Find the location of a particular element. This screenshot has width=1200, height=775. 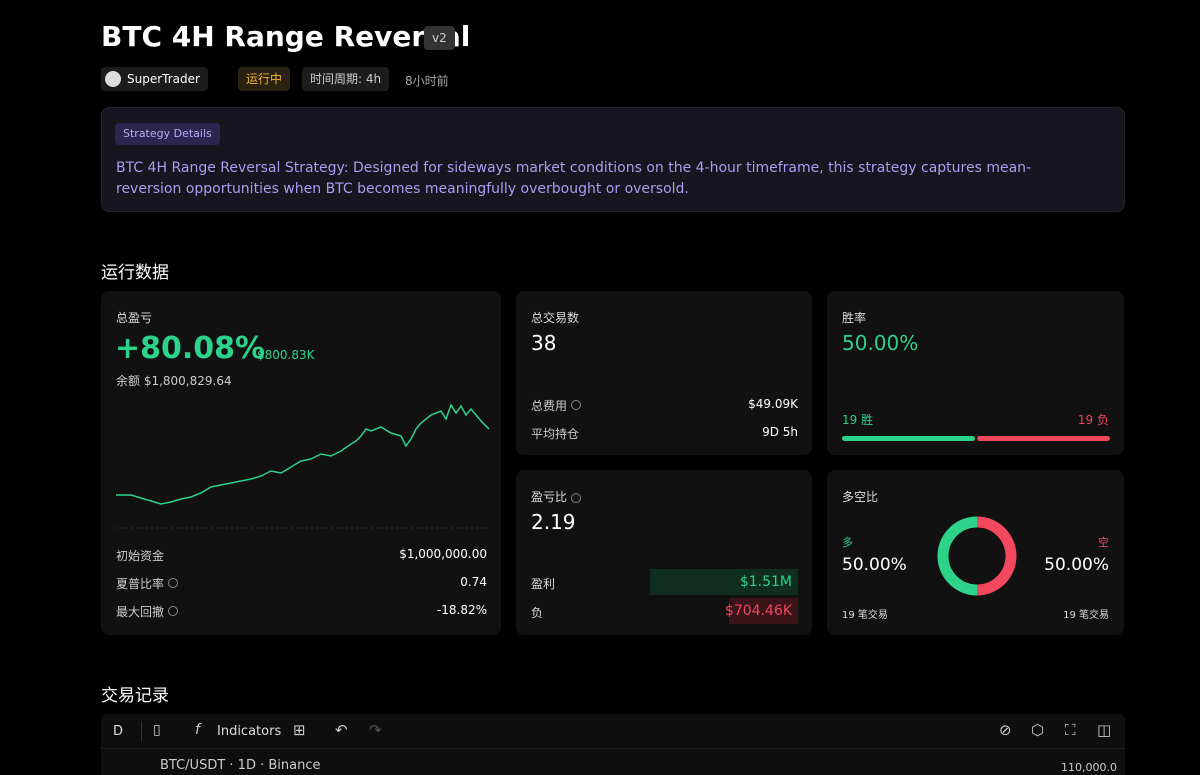

pl-ratio-value: 2.19 is located at coordinates (553, 522).